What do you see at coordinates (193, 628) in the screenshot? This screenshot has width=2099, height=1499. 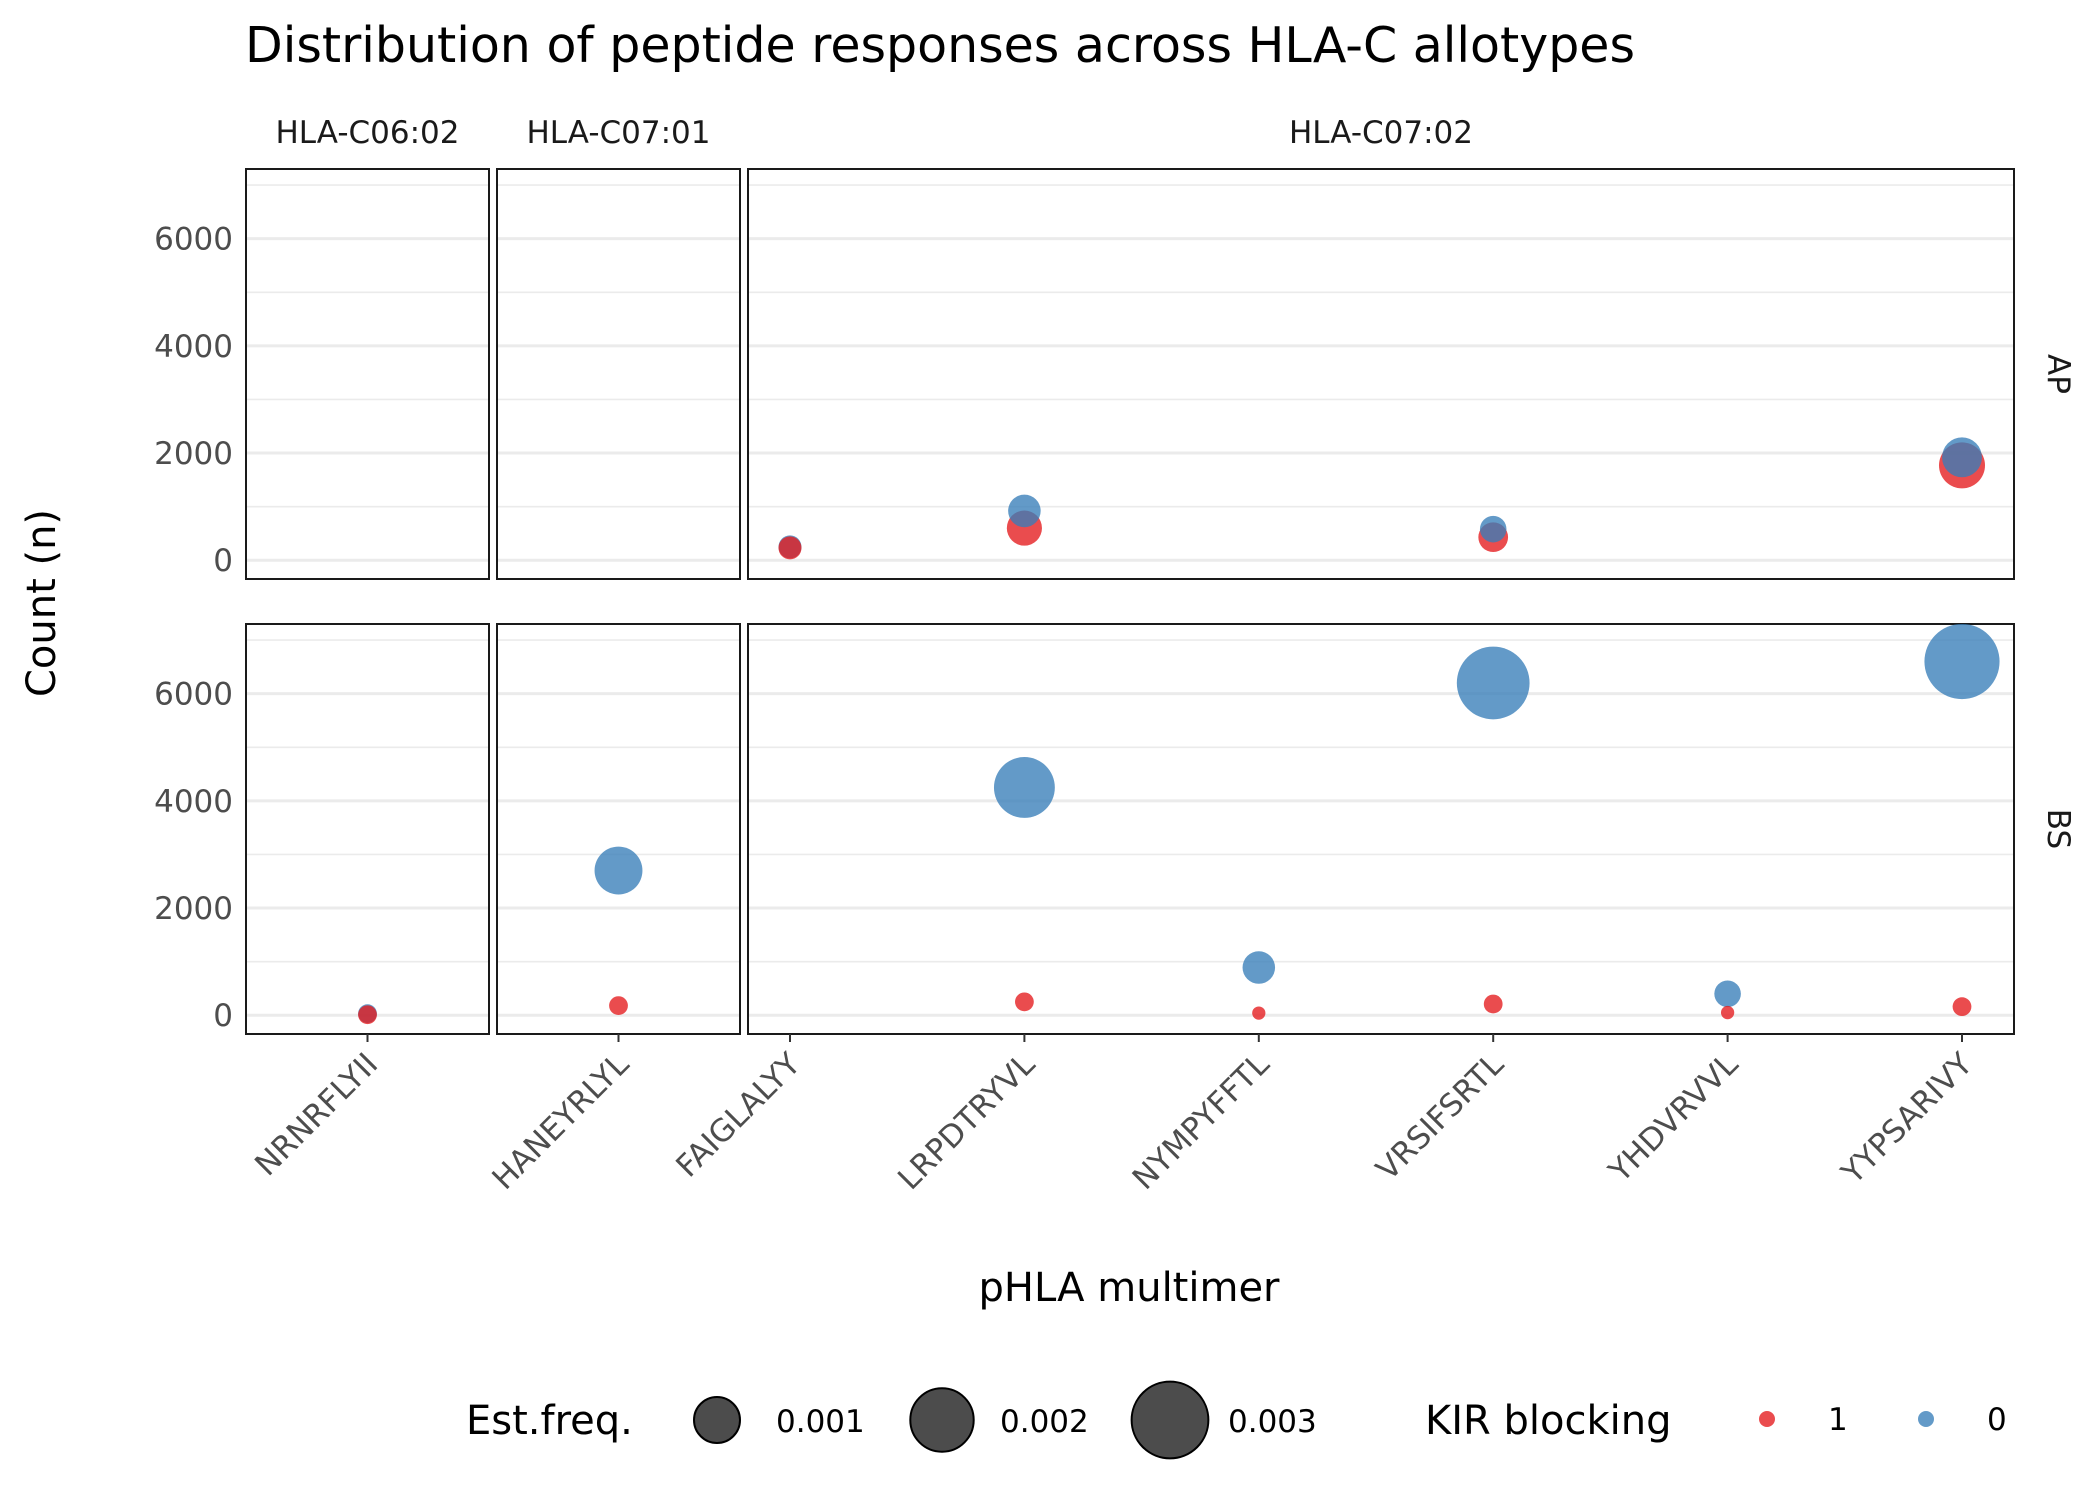 I see `y-axis: 0 2000 4000 6000 0 2000 4000 6000` at bounding box center [193, 628].